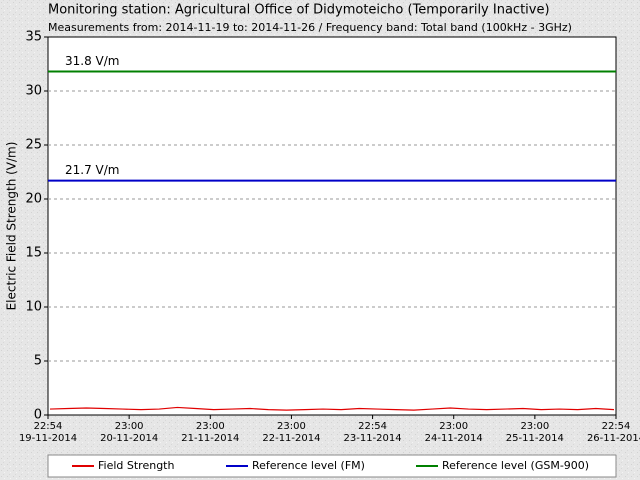  Describe the element at coordinates (454, 438) in the screenshot. I see `x-tick-label: 24-11-2014` at that location.